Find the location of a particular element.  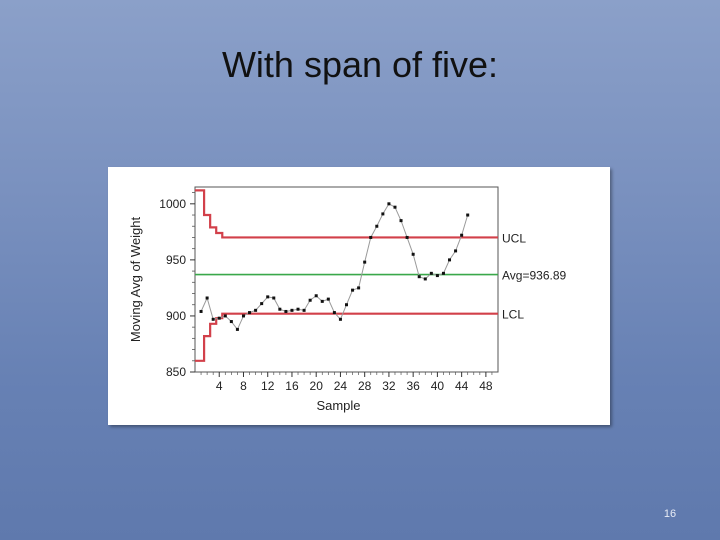

y-tick-label: 900 is located at coordinates (176, 316).